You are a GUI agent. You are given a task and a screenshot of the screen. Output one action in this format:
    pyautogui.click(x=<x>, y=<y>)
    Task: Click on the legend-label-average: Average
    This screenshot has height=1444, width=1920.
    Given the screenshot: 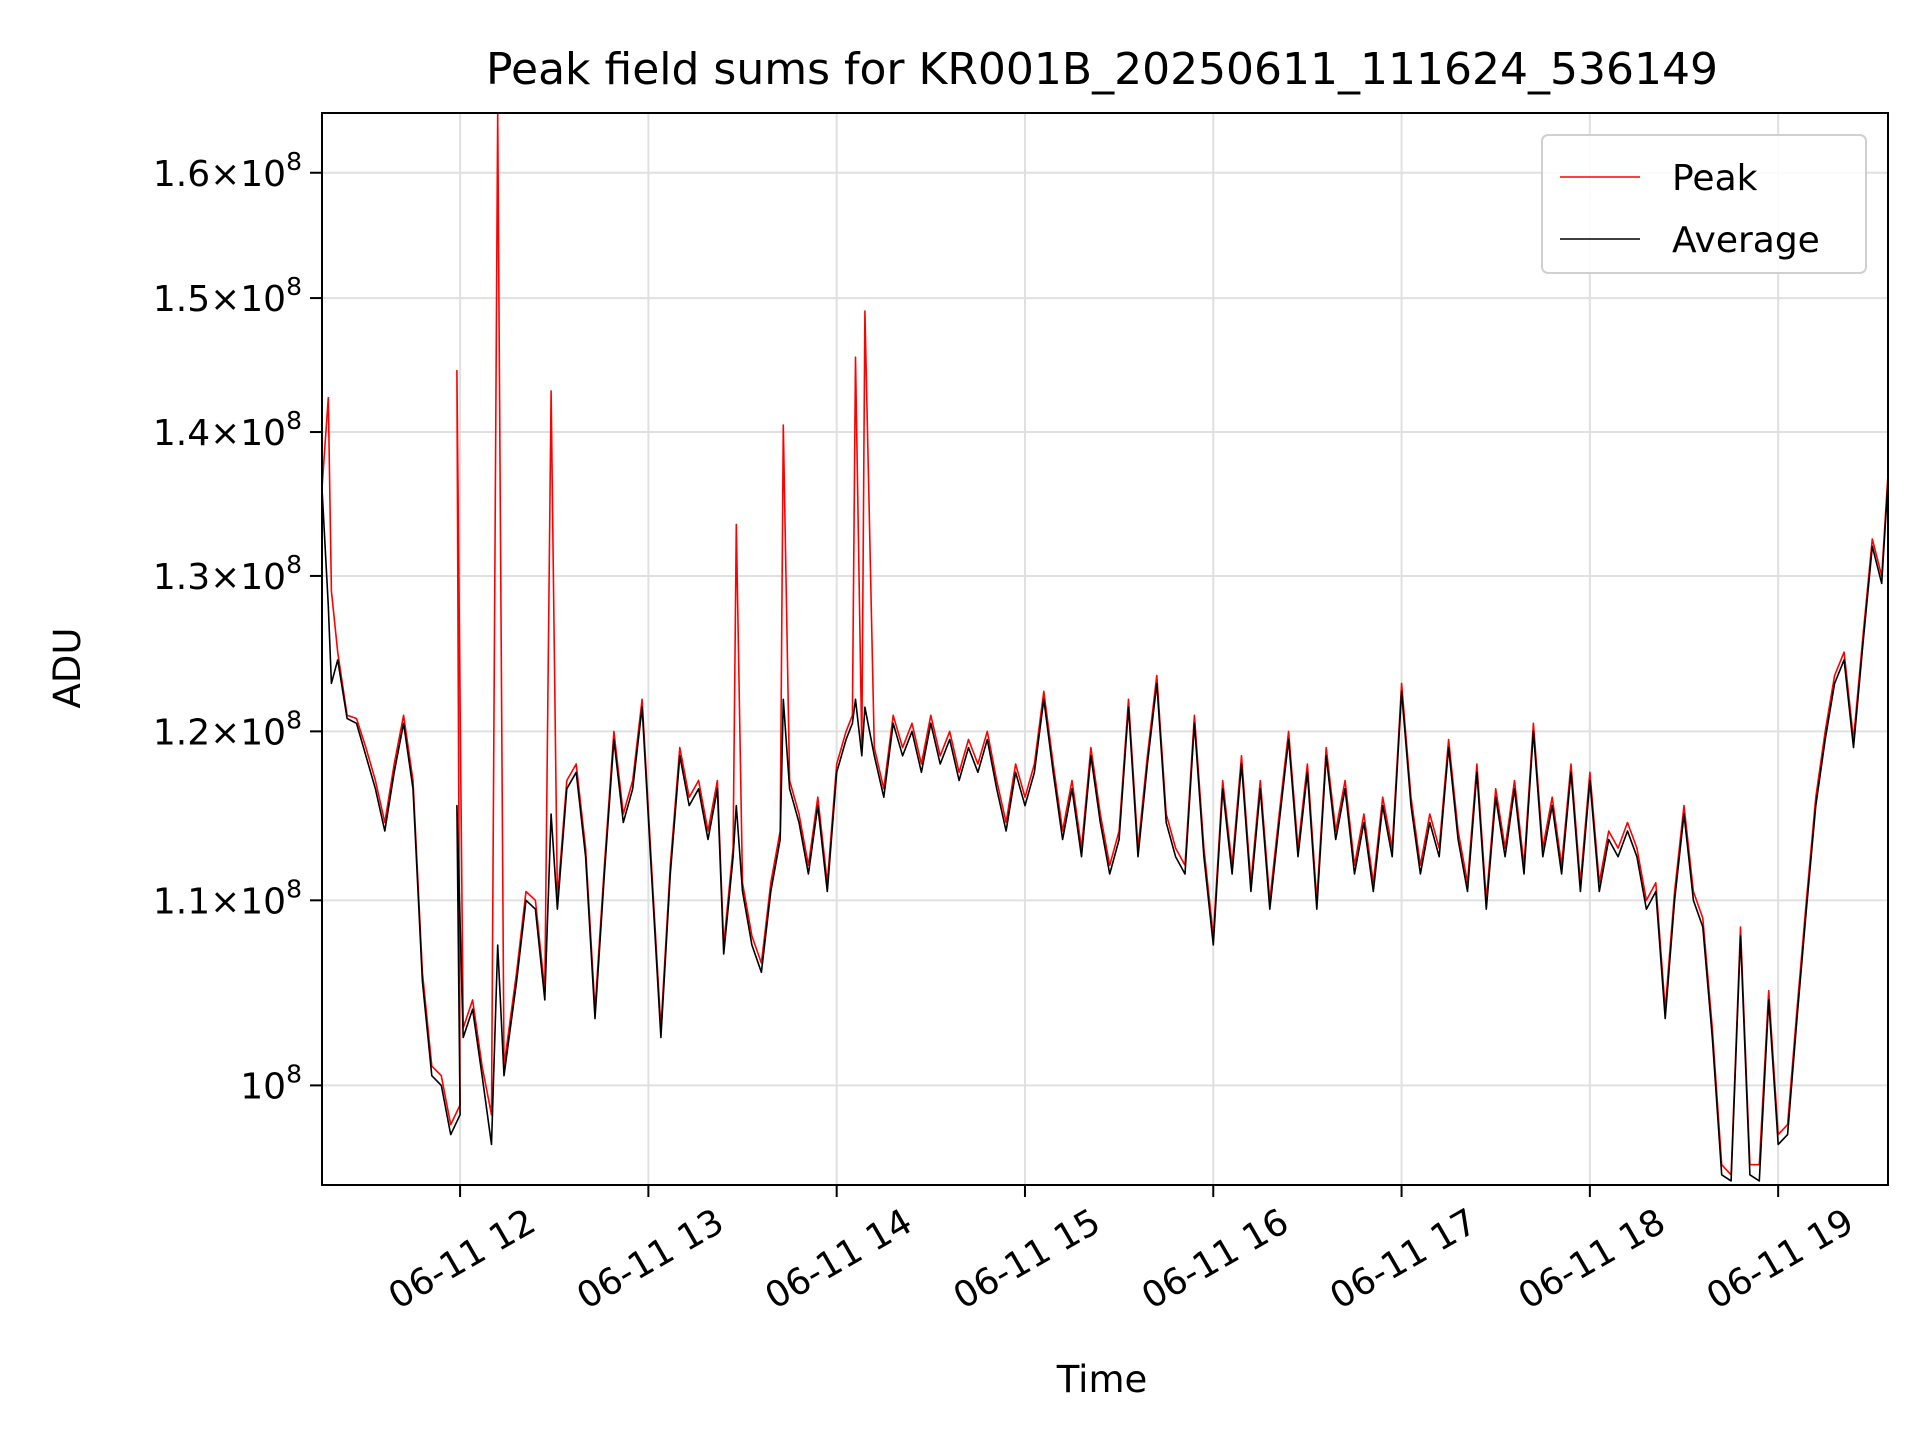 What is the action you would take?
    pyautogui.click(x=1746, y=240)
    